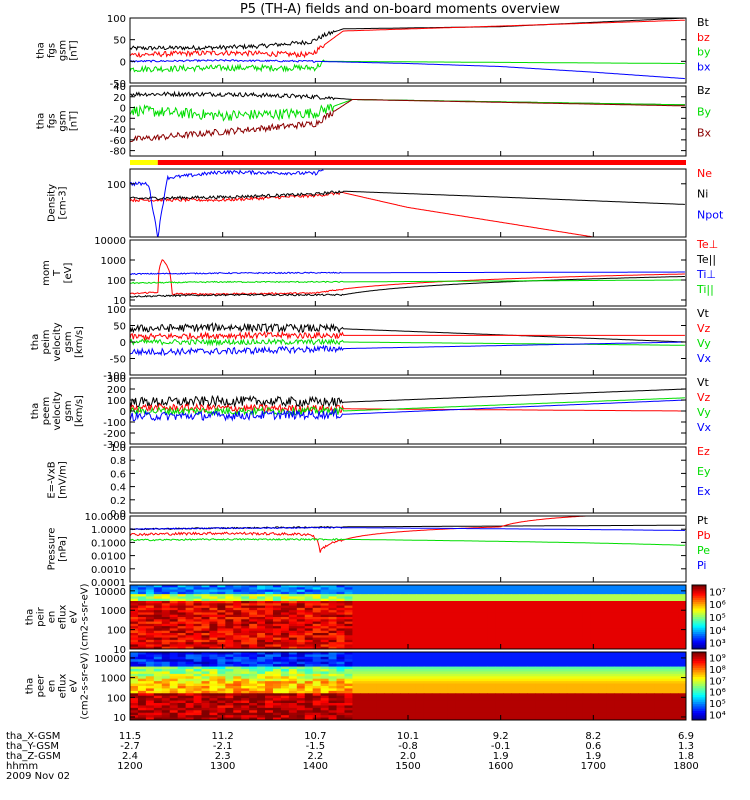 The image size is (750, 800). What do you see at coordinates (407, 116) in the screenshot?
I see `series-lines` at bounding box center [407, 116].